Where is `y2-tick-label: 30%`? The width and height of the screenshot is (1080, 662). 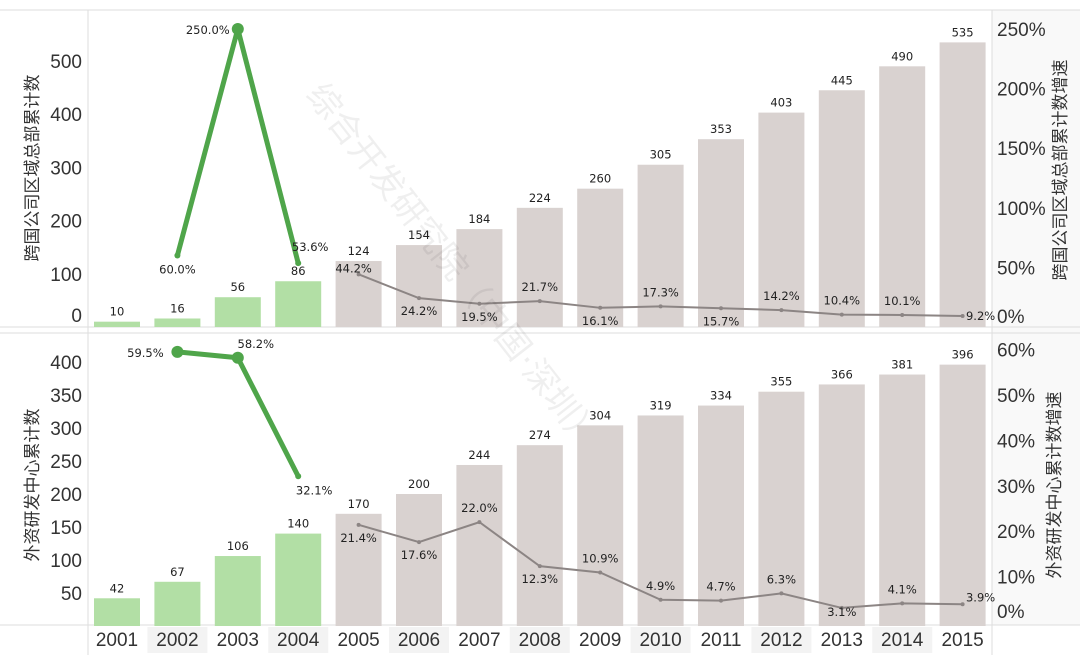
y2-tick-label: 30% is located at coordinates (1016, 487).